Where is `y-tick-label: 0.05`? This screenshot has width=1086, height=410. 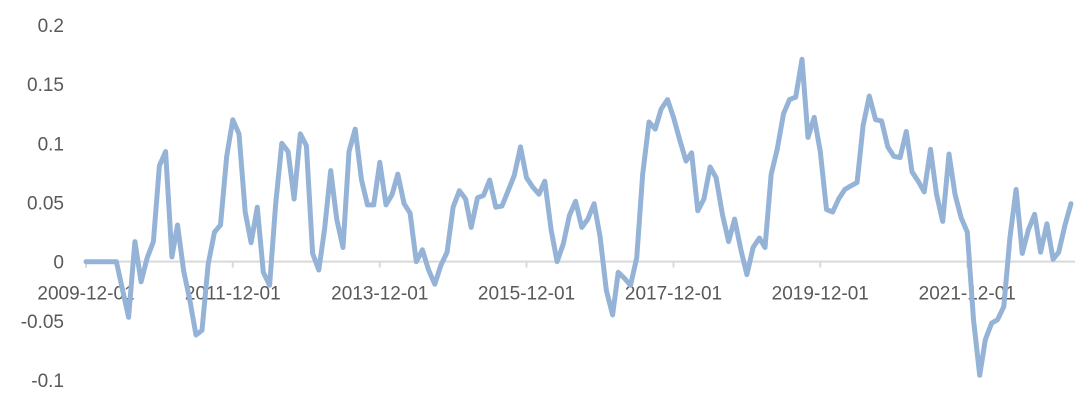 y-tick-label: 0.05 is located at coordinates (45, 204).